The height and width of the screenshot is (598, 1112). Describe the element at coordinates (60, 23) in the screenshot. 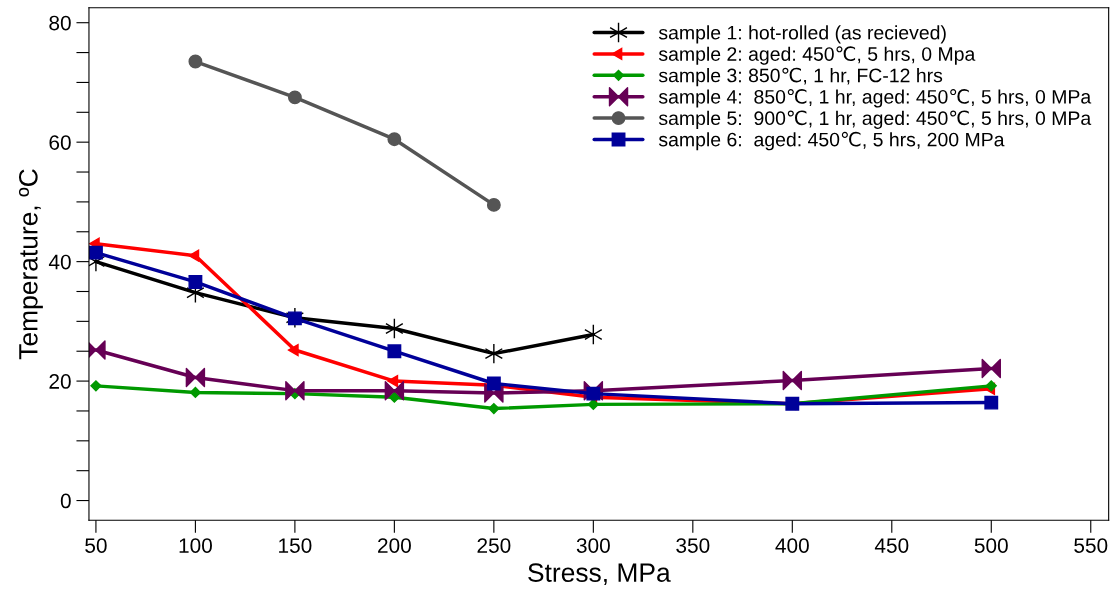

I see `y-tick-label: 80` at that location.